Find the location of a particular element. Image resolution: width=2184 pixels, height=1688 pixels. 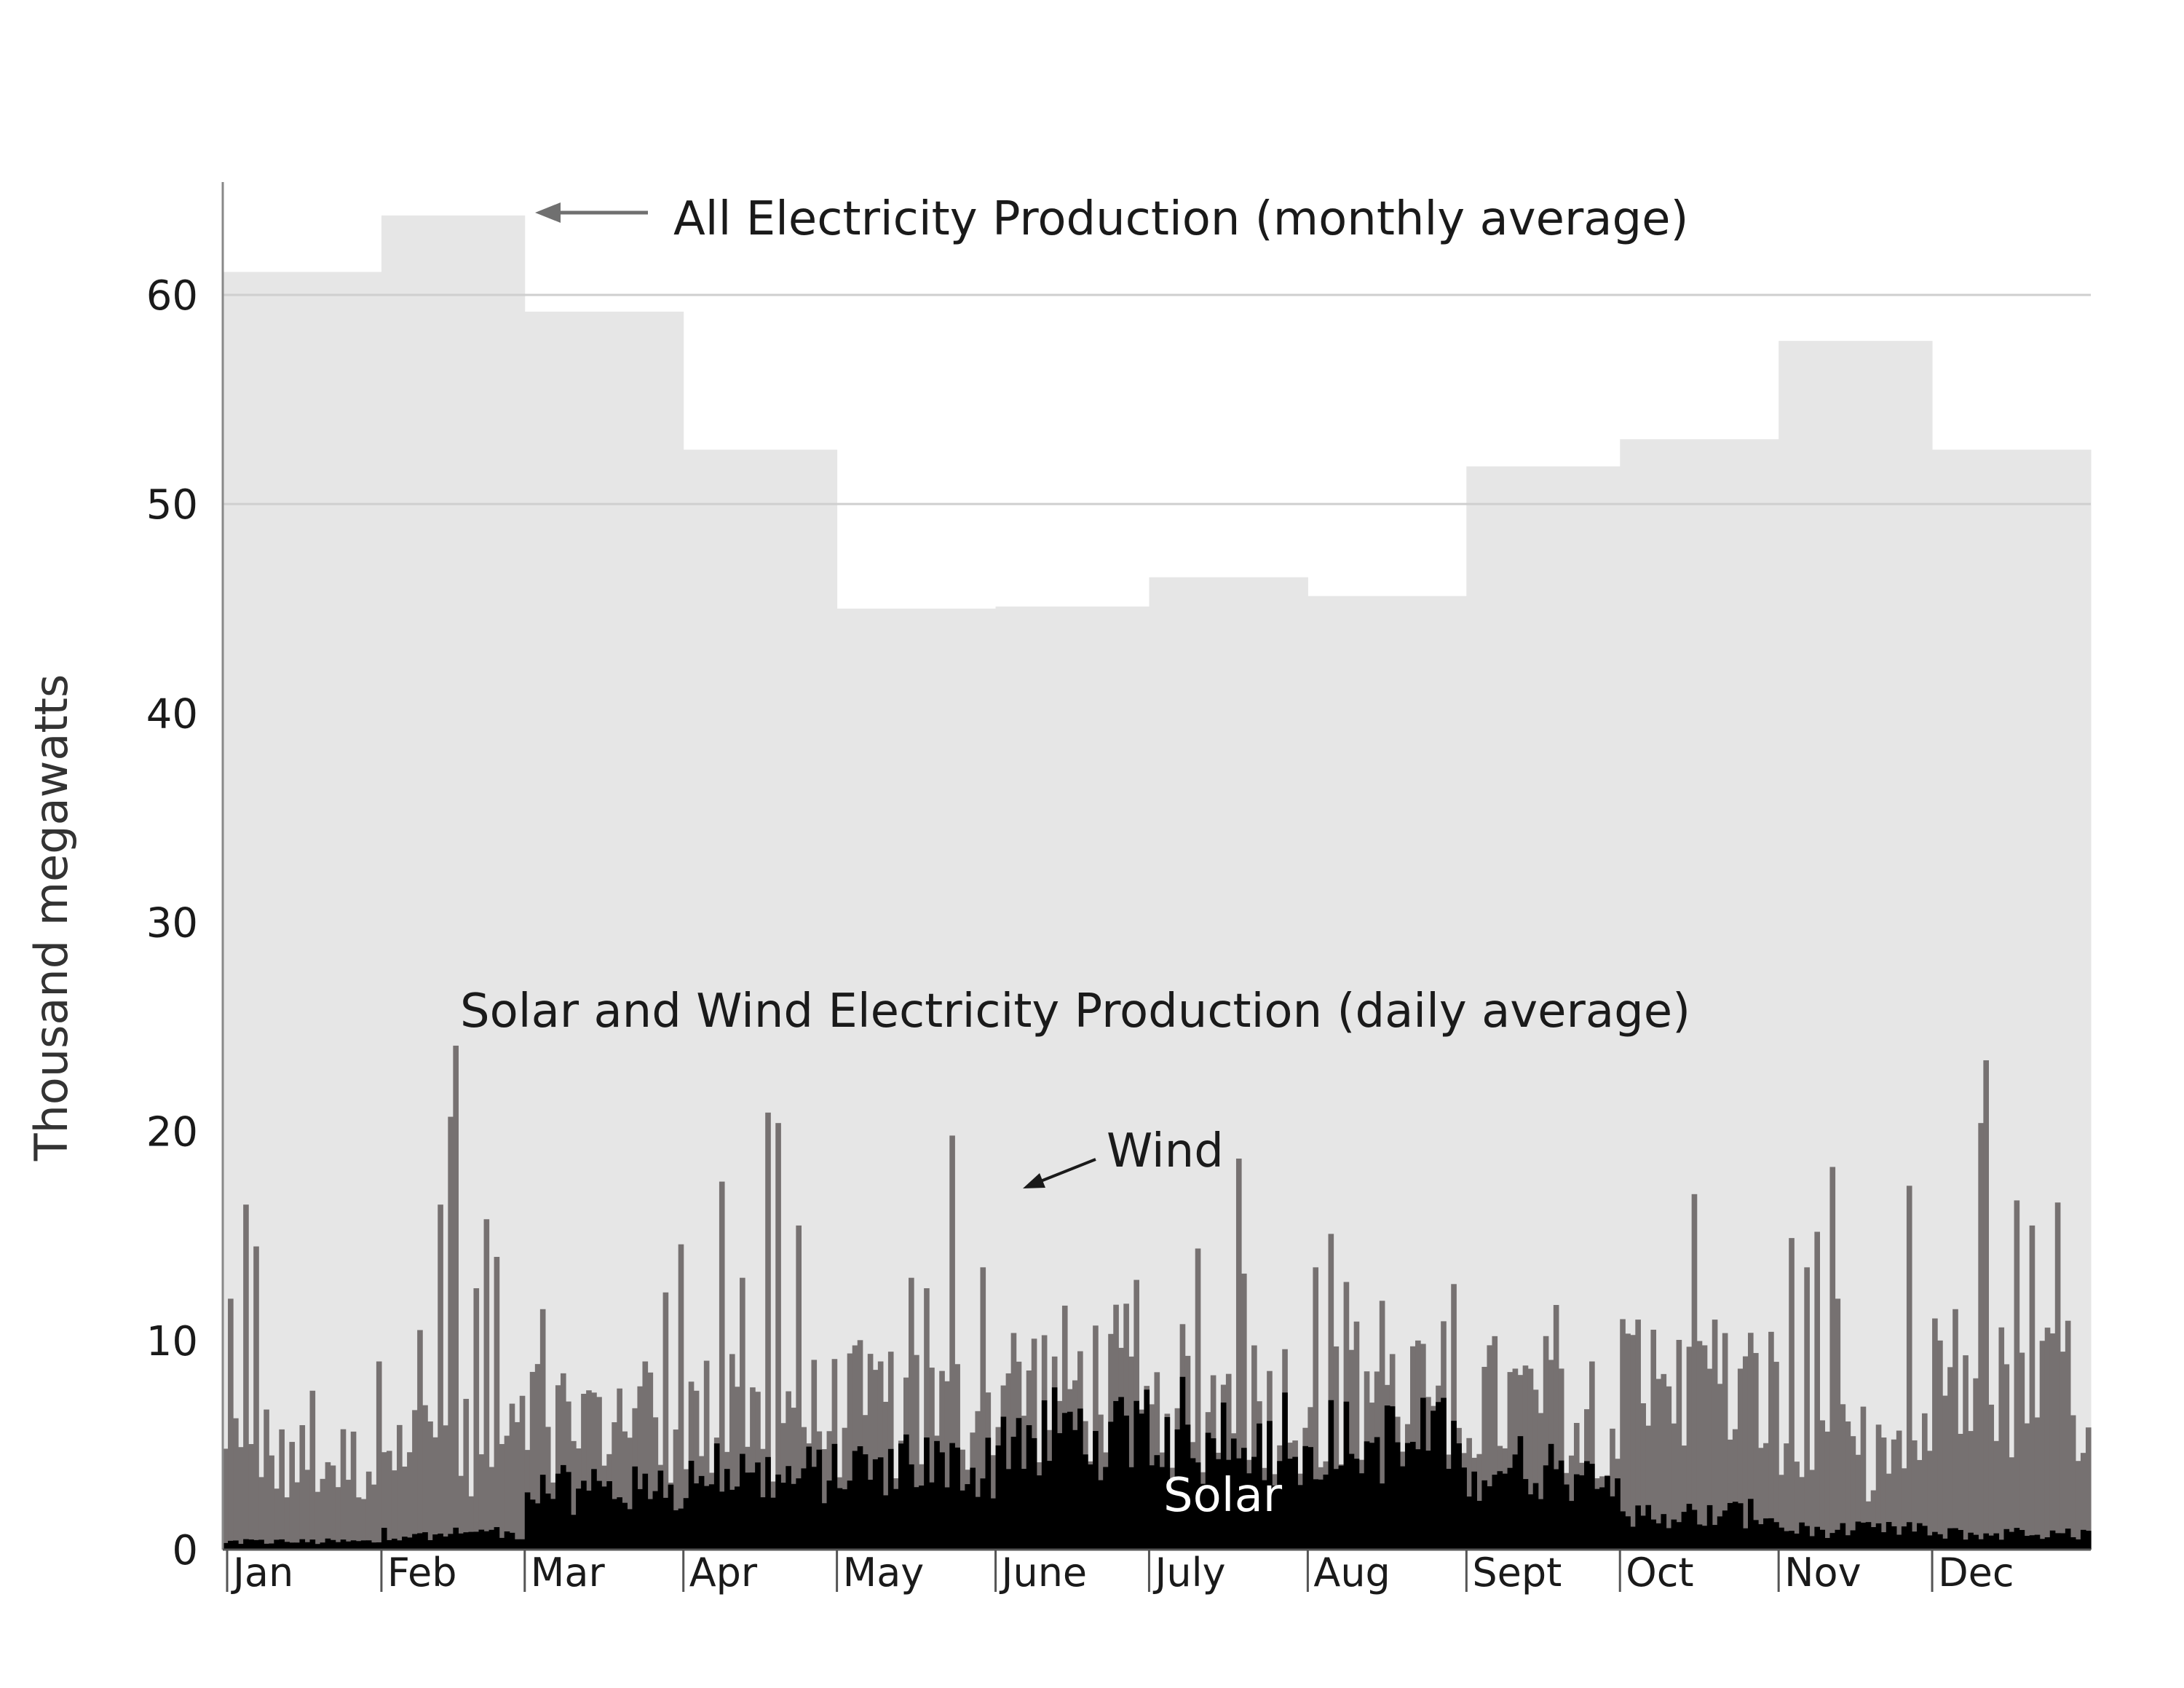

y-tick-60: 60 is located at coordinates (172, 296).